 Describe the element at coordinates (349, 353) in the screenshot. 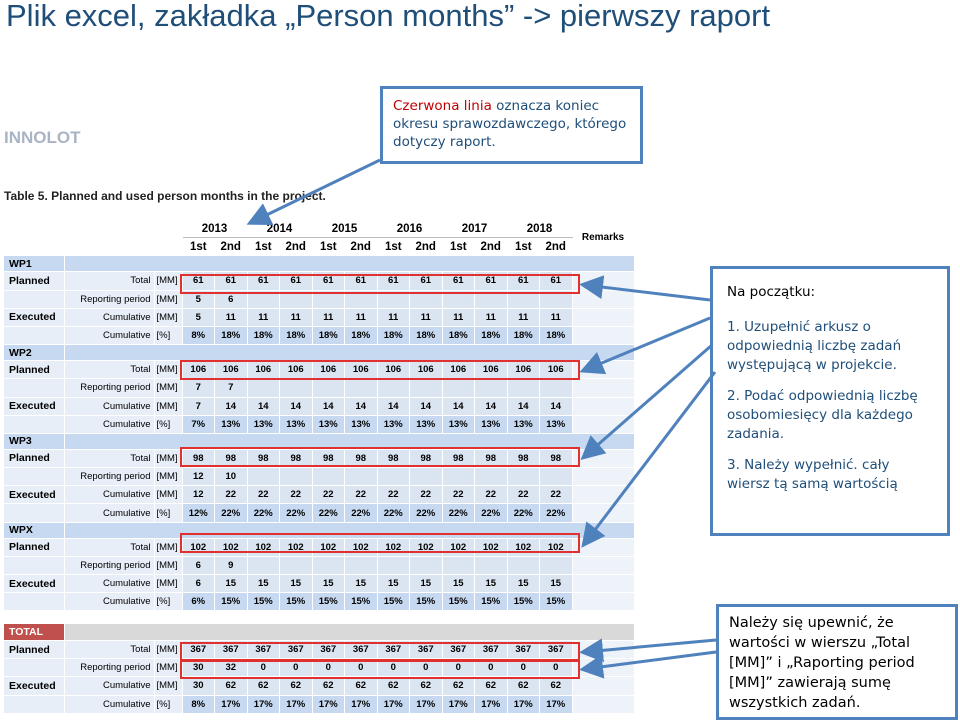

I see `wp-header-fill` at that location.